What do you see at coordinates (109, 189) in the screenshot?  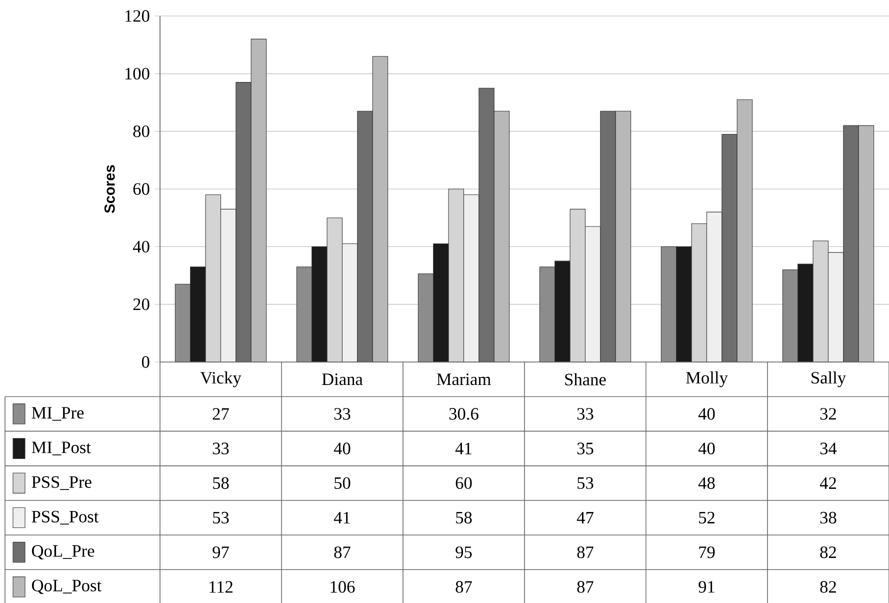 I see `y-axis-title: Scores` at bounding box center [109, 189].